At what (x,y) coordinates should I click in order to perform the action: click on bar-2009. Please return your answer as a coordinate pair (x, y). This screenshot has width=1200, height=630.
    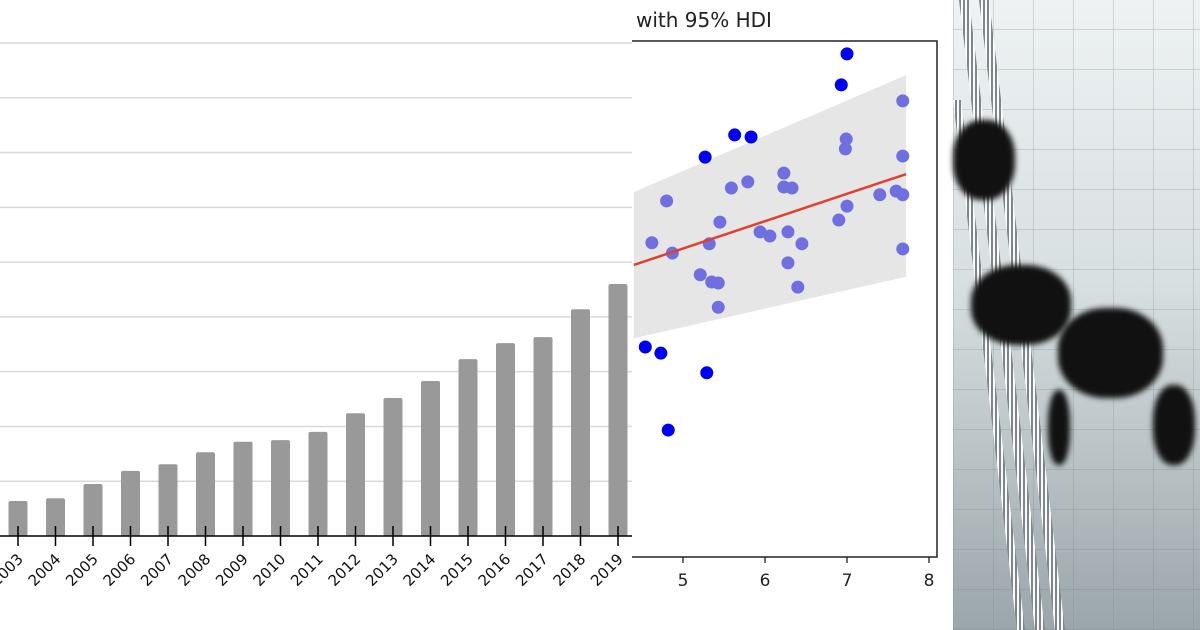
    Looking at the image, I should click on (243, 488).